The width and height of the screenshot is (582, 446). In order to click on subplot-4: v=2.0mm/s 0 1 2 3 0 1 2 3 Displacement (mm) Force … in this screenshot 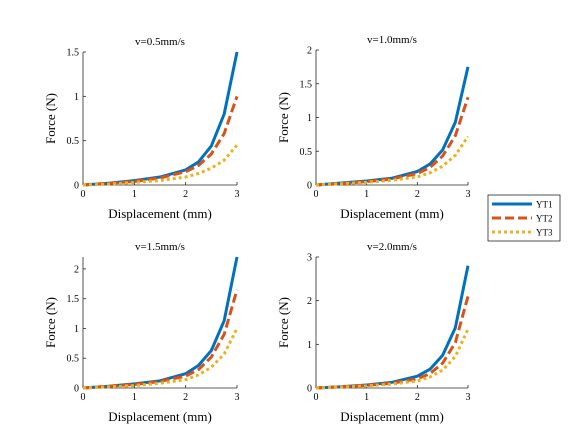, I will do `click(373, 332)`.